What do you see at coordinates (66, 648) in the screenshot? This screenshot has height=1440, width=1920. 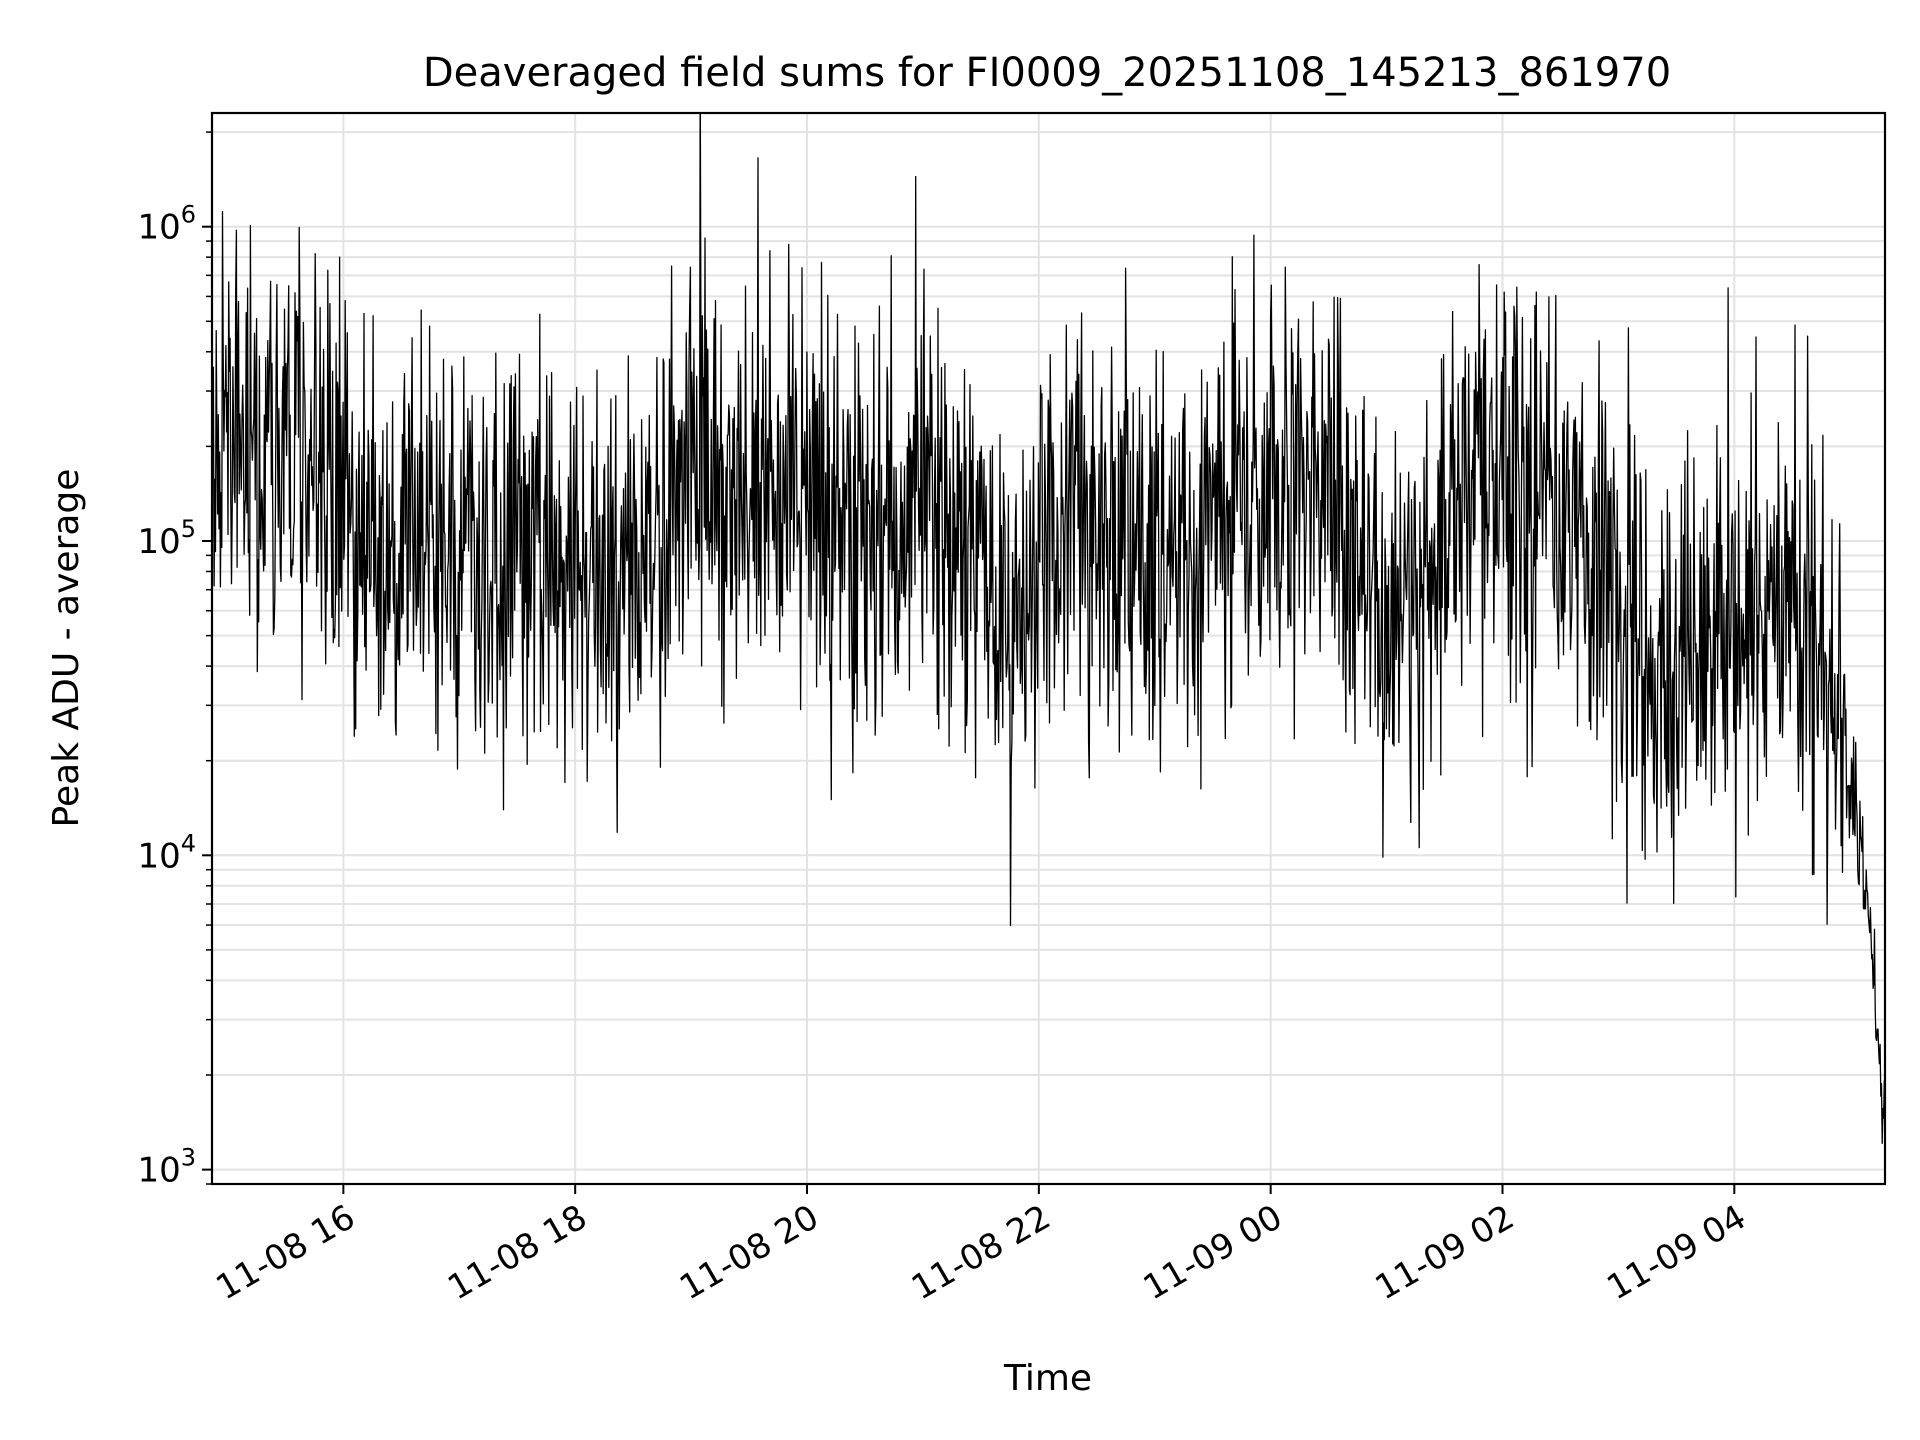 I see `y-axis-label: Peak ADU - average` at bounding box center [66, 648].